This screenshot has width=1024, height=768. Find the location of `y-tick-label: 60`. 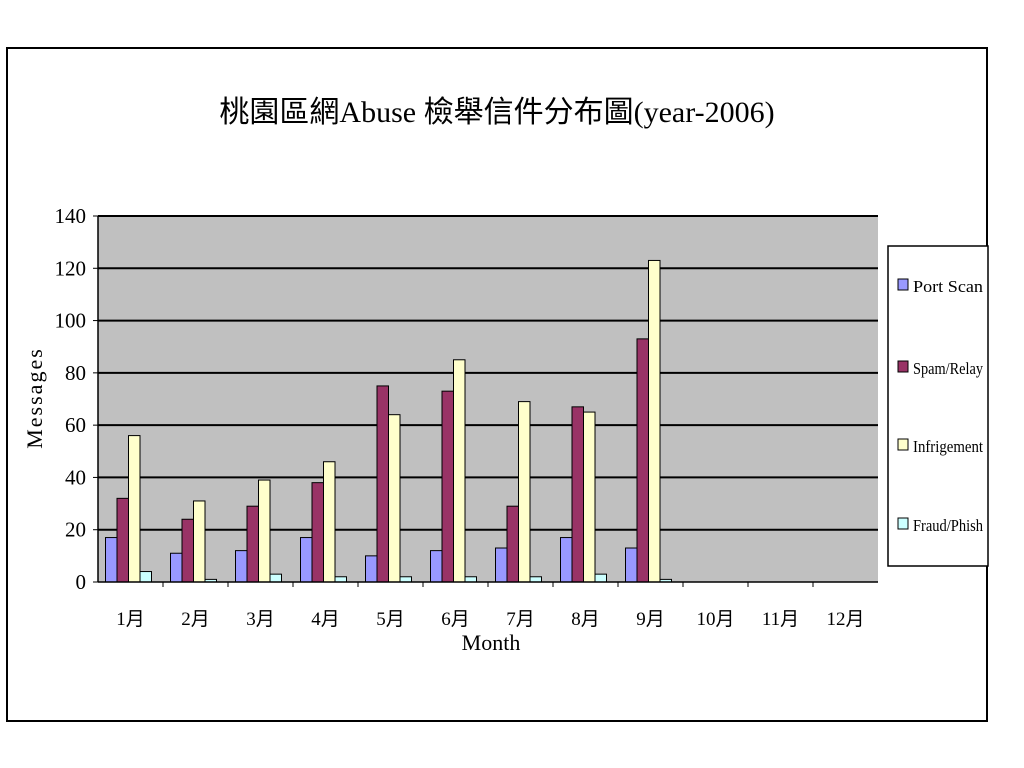

y-tick-label: 60 is located at coordinates (75, 425).